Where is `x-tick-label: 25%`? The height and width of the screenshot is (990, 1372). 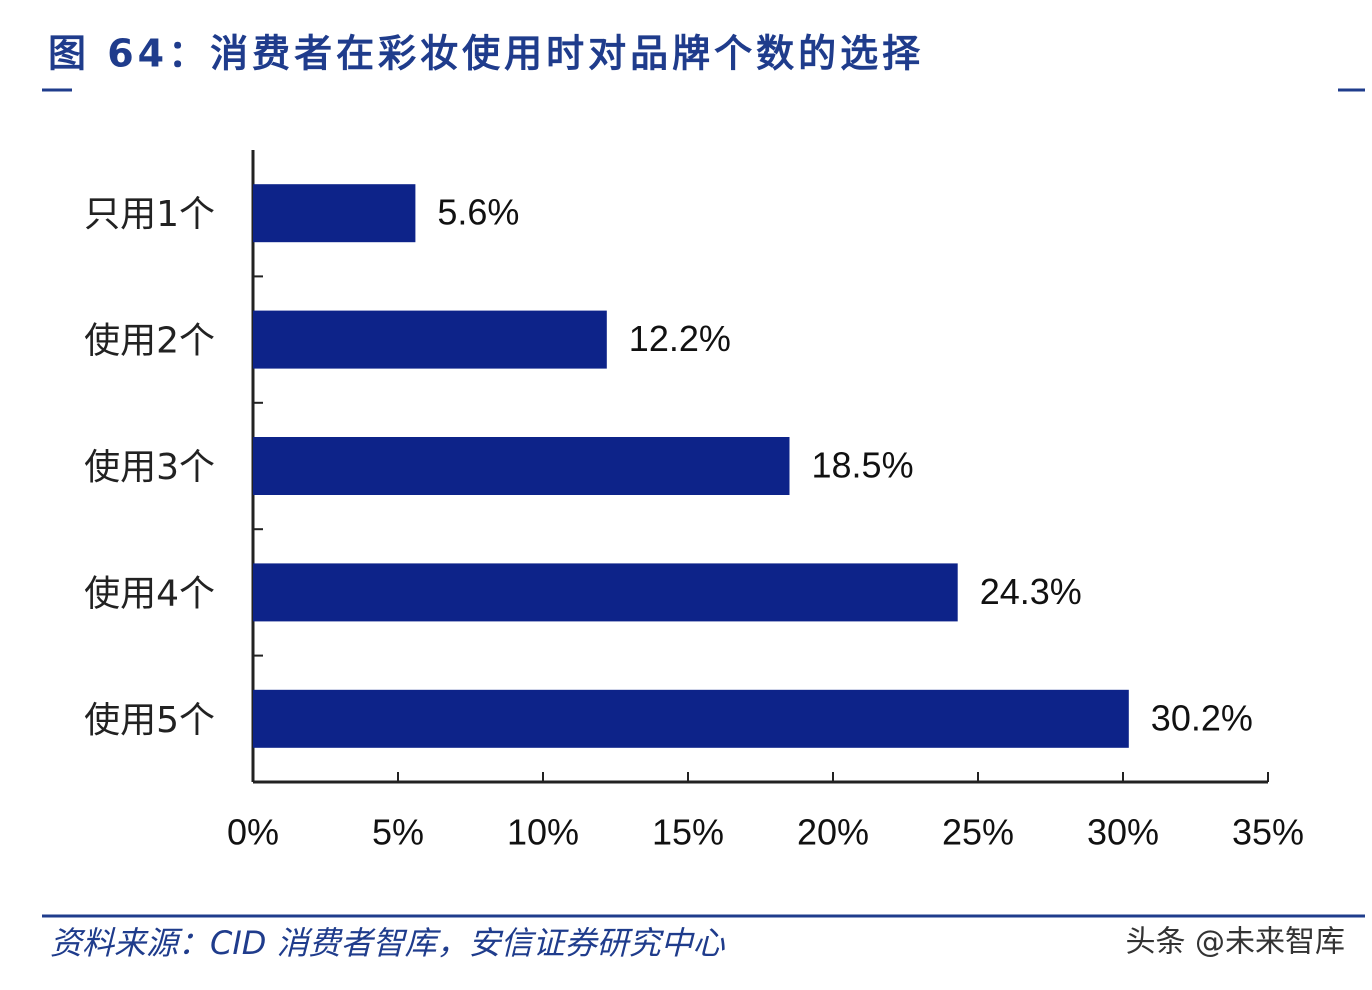
x-tick-label: 25% is located at coordinates (978, 832).